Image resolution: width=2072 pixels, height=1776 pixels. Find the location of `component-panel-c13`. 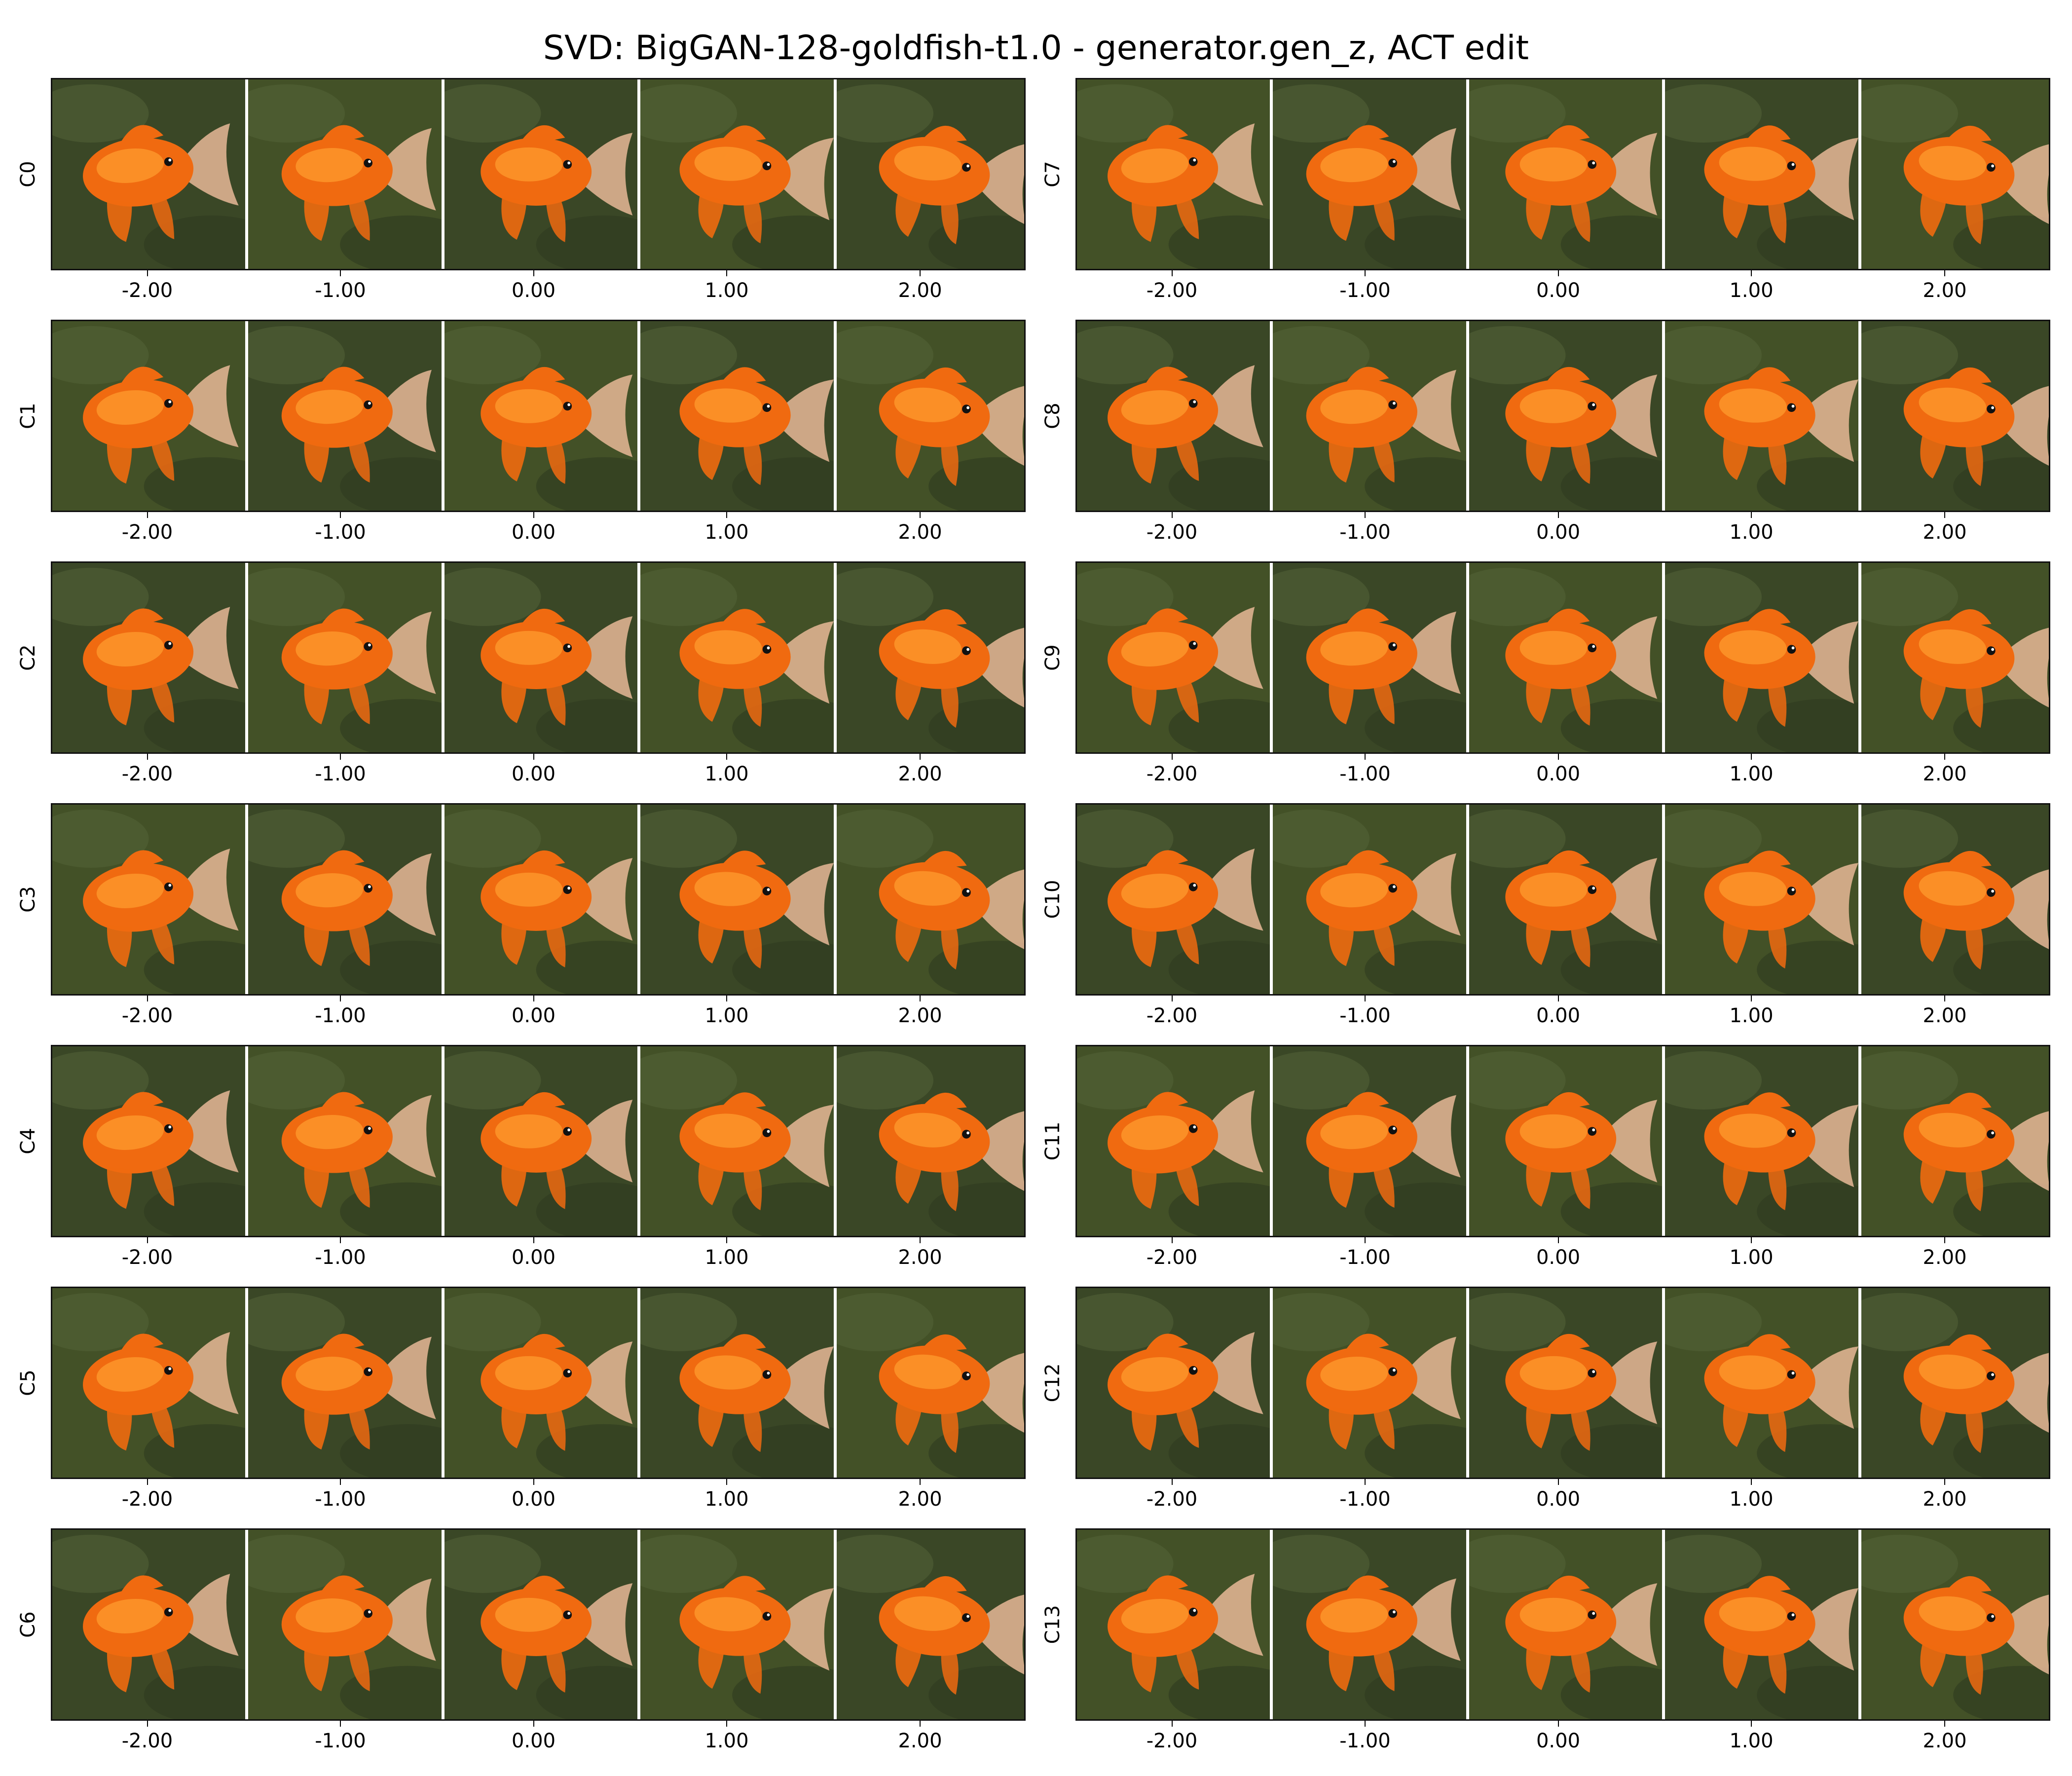

component-panel-c13 is located at coordinates (1563, 1625).